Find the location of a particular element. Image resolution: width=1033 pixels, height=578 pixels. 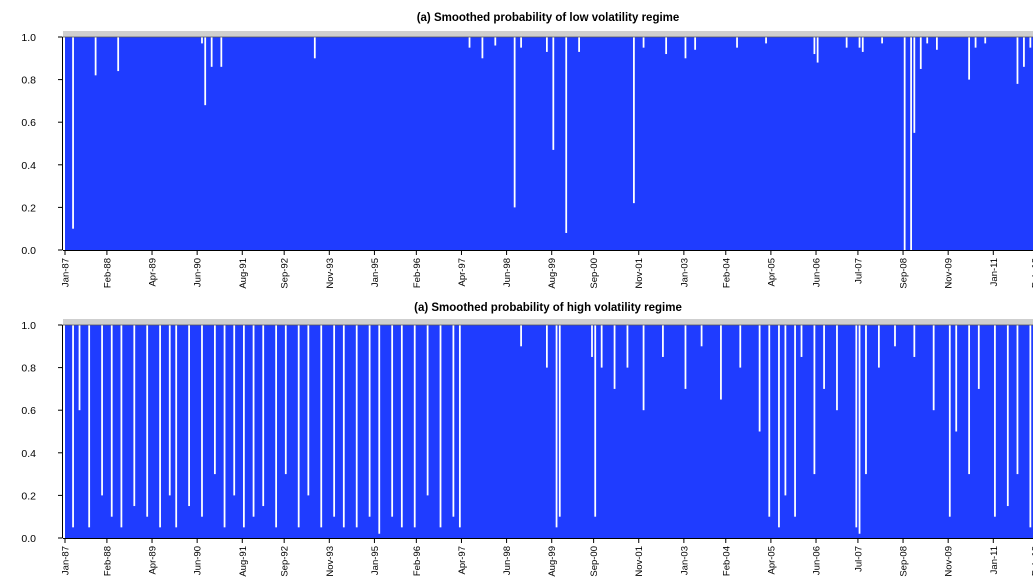

x-tick-label: Sep-00 is located at coordinates (594, 273).